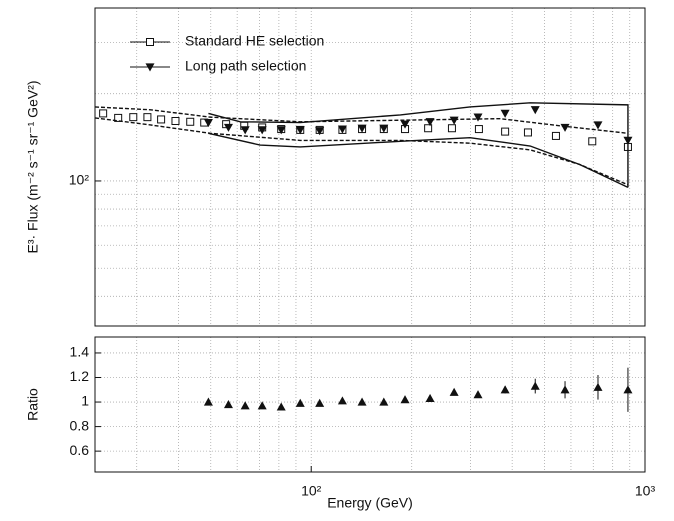  Describe the element at coordinates (254, 41) in the screenshot. I see `legend-label: Standard HE selection` at that location.